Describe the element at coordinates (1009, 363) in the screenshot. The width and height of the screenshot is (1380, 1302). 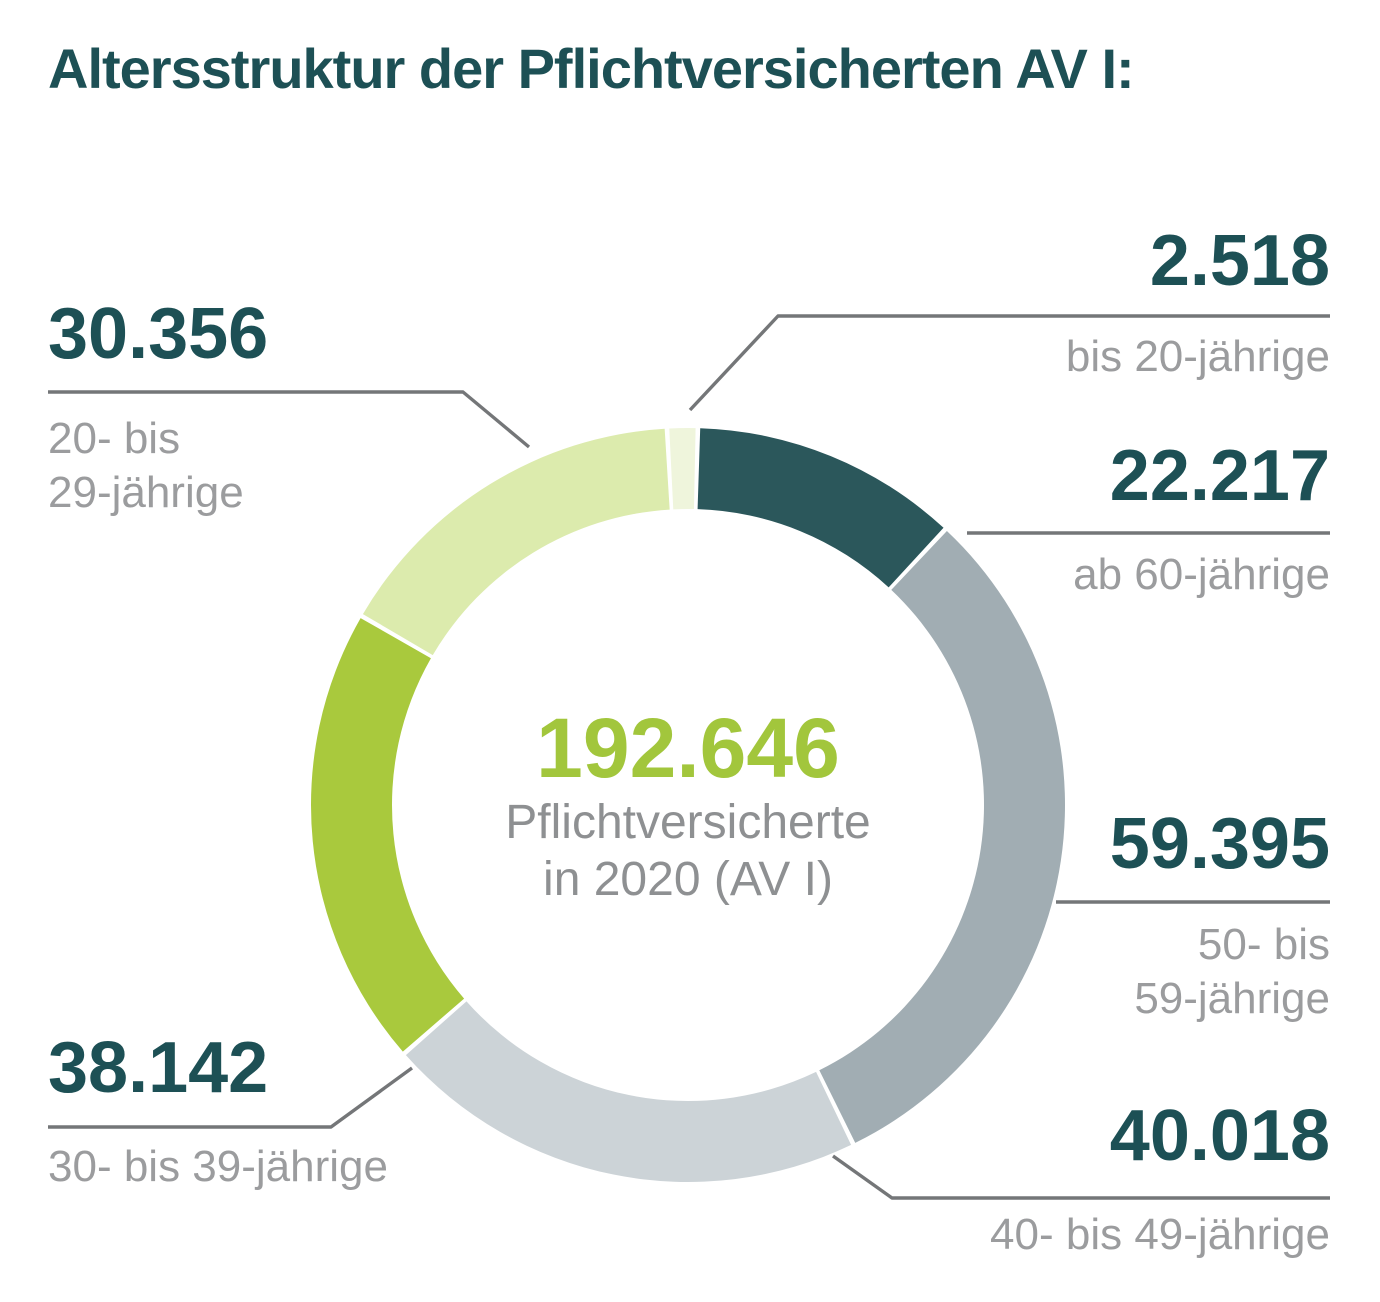
I see `leader-line-bis-20-jaehrige` at that location.